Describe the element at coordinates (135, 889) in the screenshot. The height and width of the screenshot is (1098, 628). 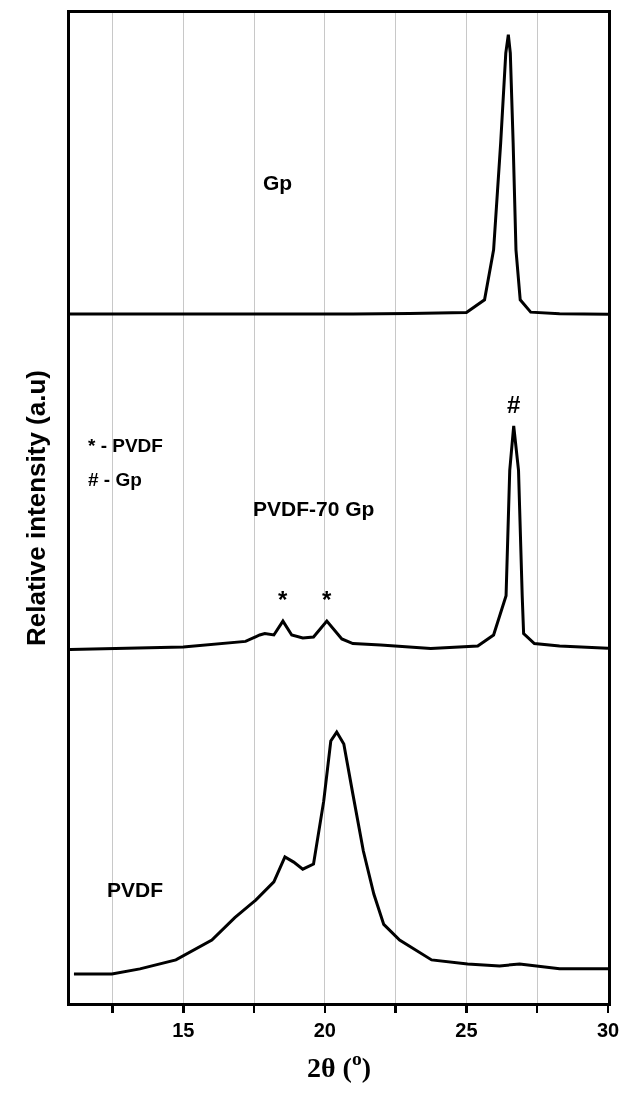
I see `text: PVDF` at that location.